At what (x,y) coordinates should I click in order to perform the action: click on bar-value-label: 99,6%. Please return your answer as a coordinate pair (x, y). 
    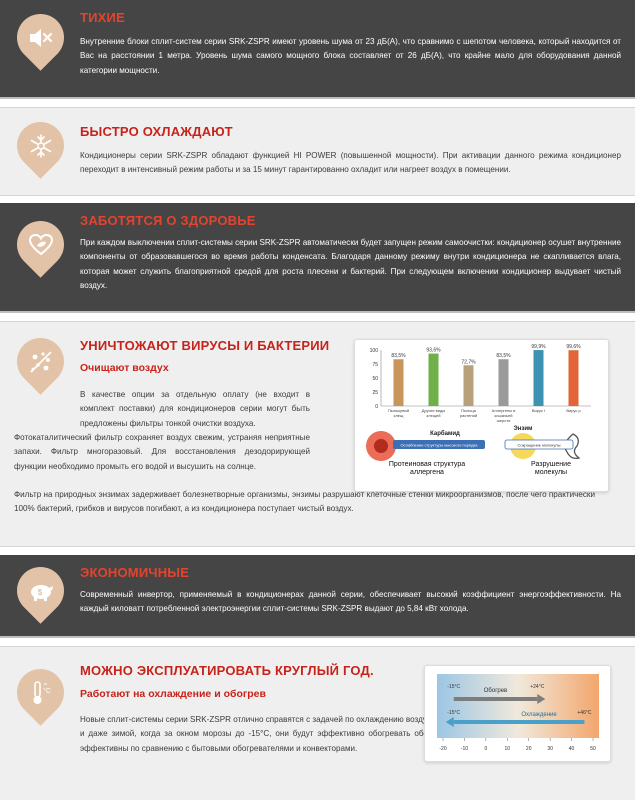
    Looking at the image, I should click on (573, 347).